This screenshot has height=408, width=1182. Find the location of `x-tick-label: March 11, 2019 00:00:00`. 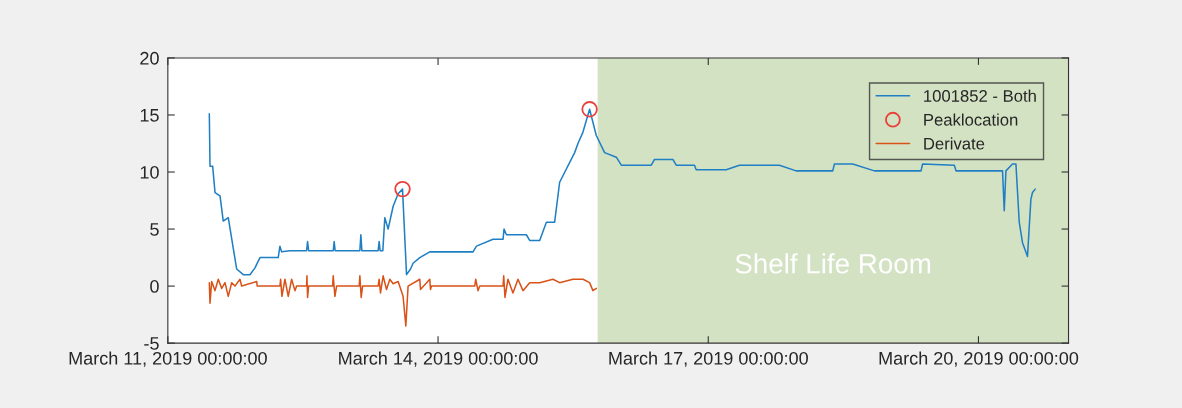

x-tick-label: March 11, 2019 00:00:00 is located at coordinates (168, 359).